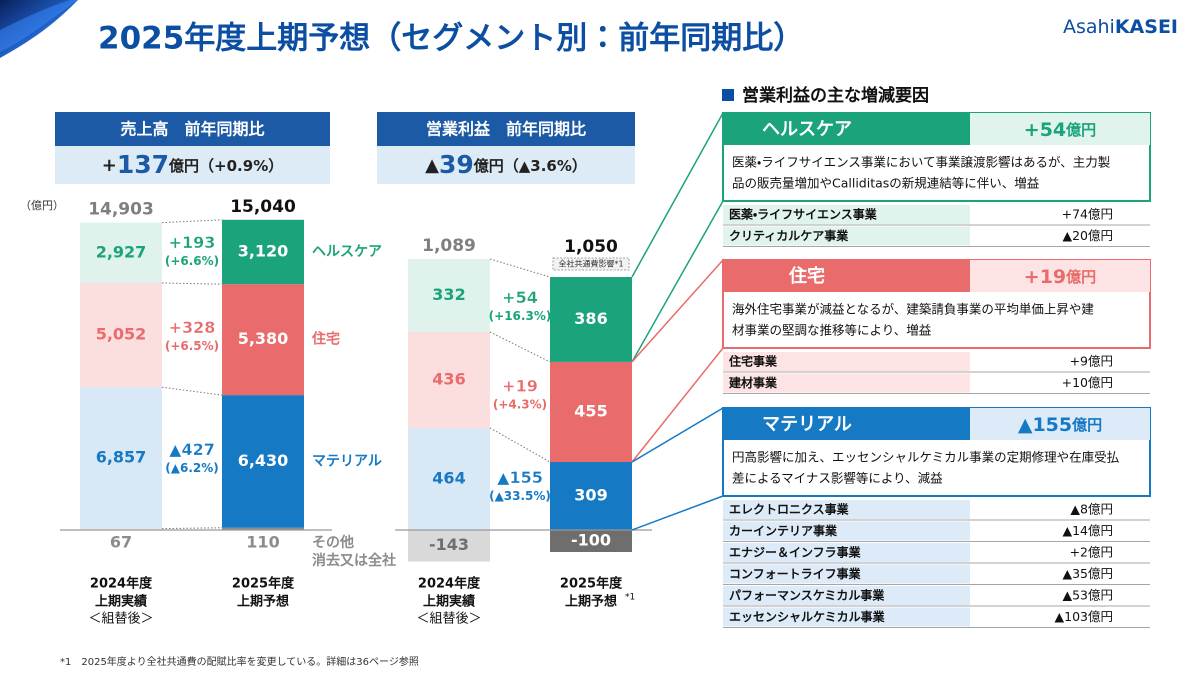 The width and height of the screenshot is (1200, 678). What do you see at coordinates (449, 246) in the screenshot?
I see `total-label: 1,089` at bounding box center [449, 246].